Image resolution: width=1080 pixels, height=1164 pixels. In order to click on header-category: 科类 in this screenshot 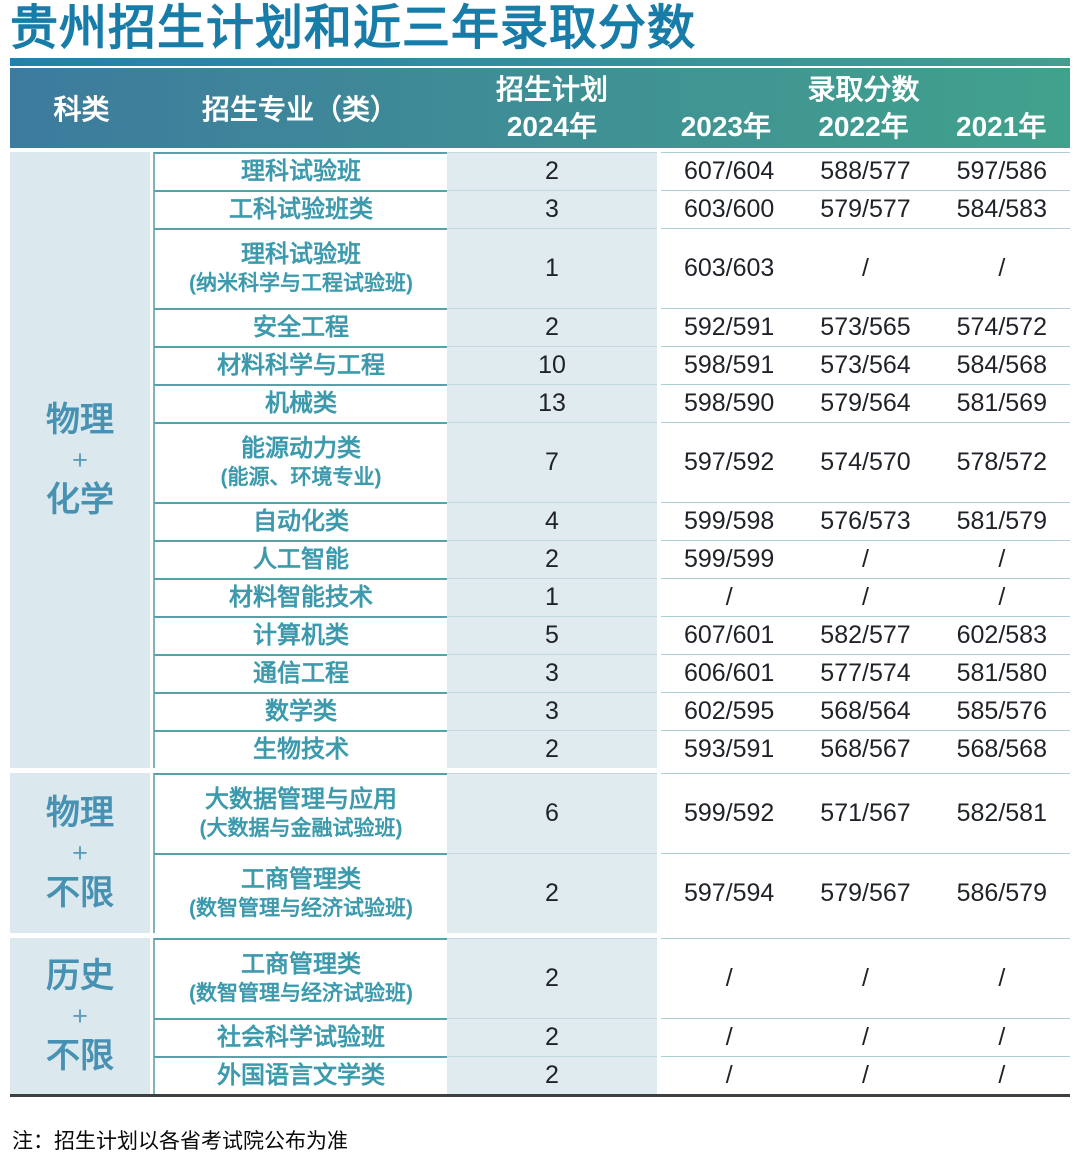, I will do `click(81, 109)`.